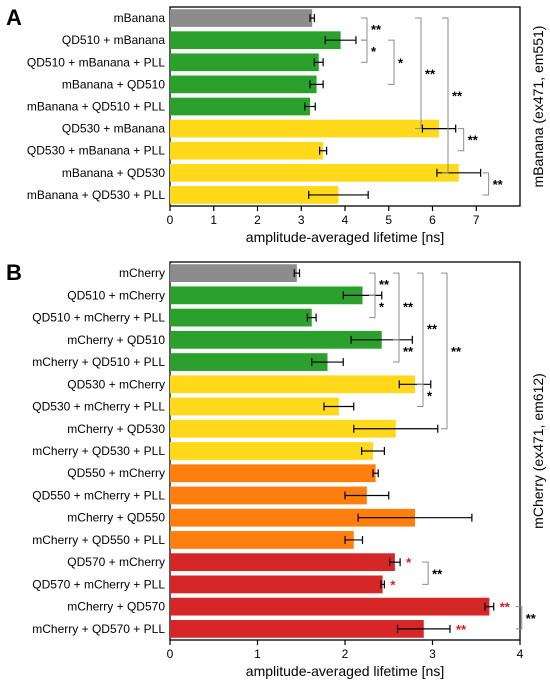 Image resolution: width=550 pixels, height=686 pixels. I want to click on x-tick-label: 1, so click(213, 220).